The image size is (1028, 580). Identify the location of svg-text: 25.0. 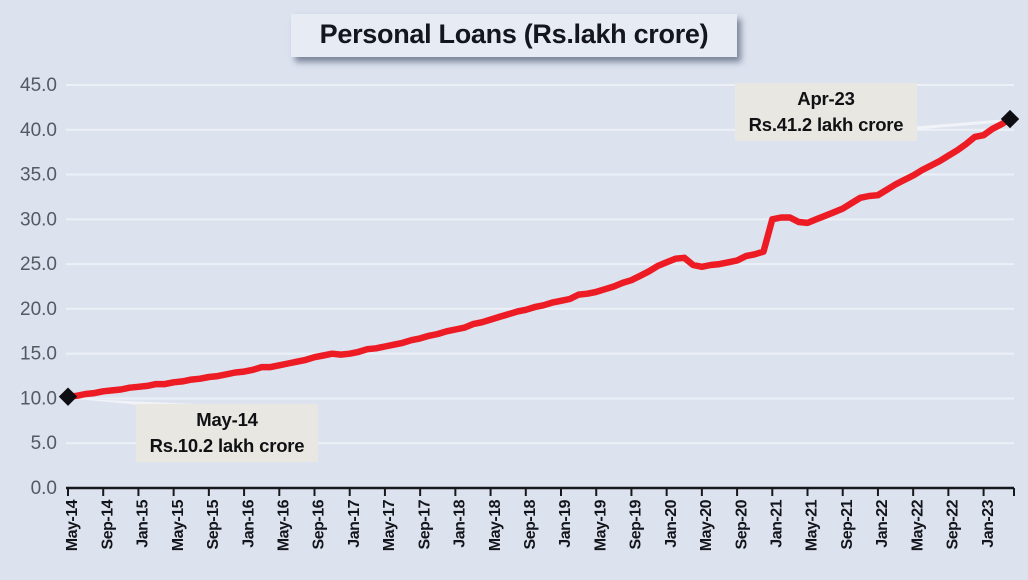
(38, 264).